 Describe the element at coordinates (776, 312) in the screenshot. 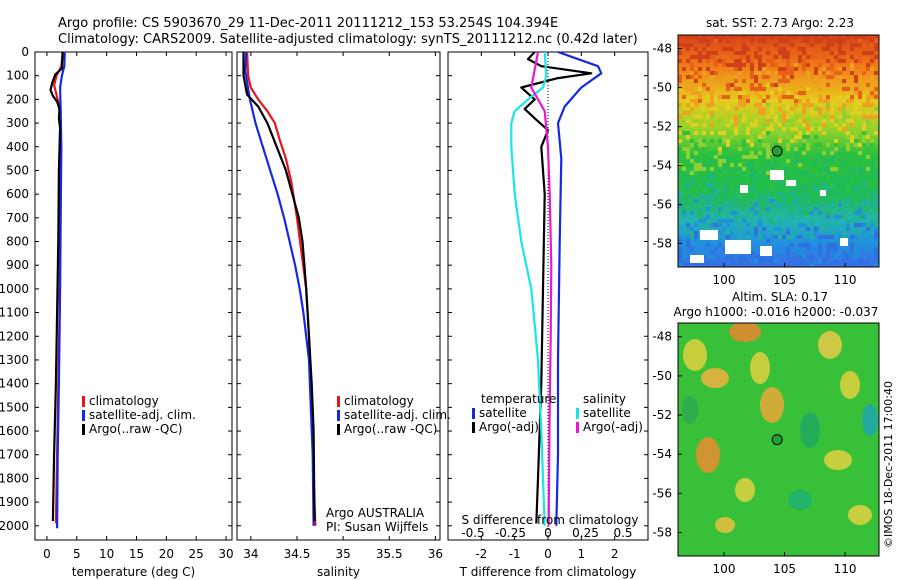

I see `sla-map-title-line2: Argo h1000: -0.016 h2000: -0.037` at that location.